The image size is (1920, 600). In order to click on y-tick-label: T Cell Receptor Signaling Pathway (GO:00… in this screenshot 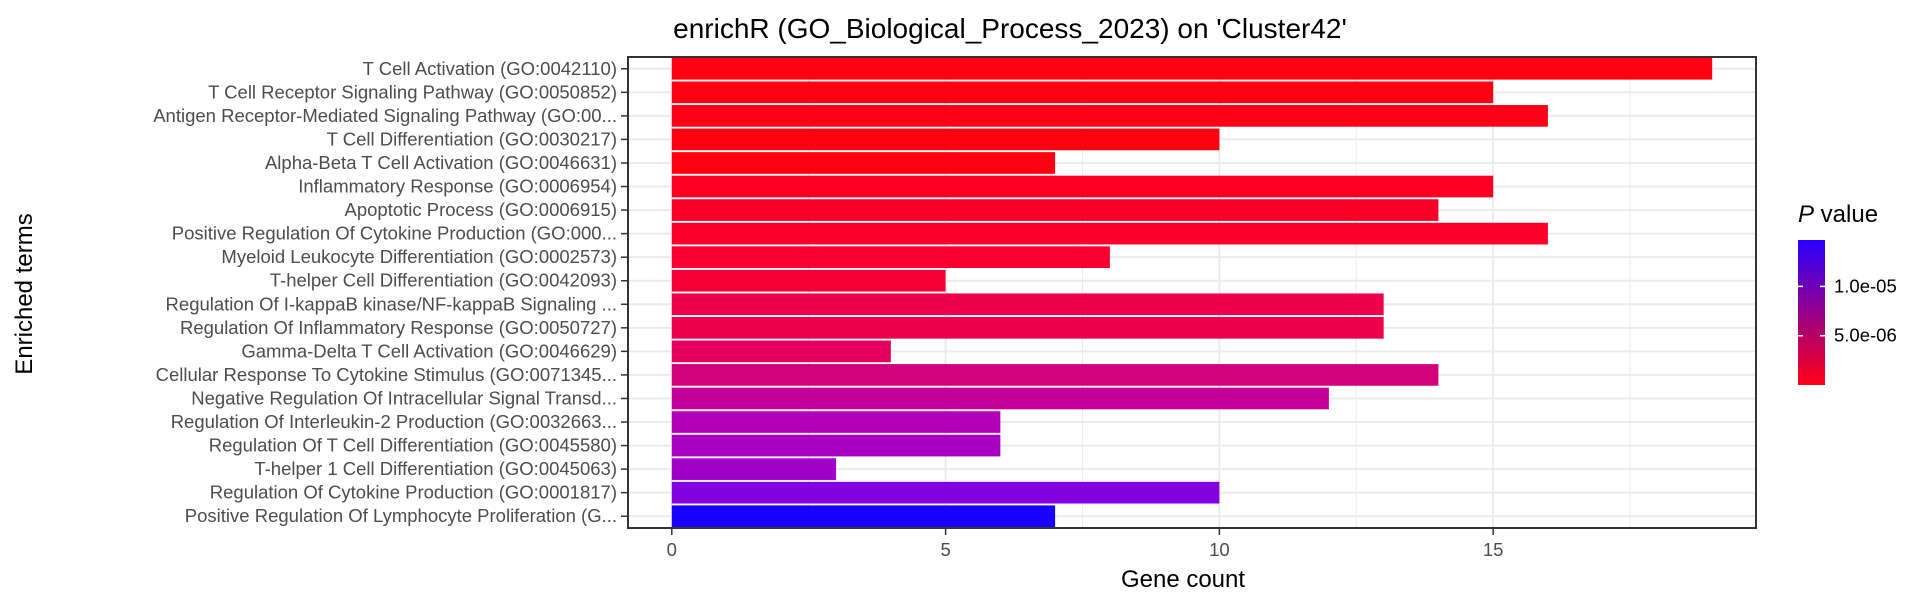, I will do `click(412, 91)`.